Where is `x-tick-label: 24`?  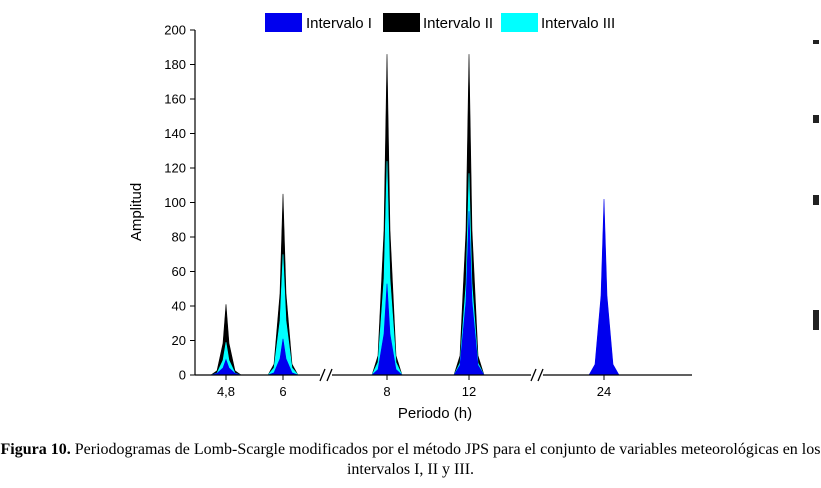 x-tick-label: 24 is located at coordinates (604, 391).